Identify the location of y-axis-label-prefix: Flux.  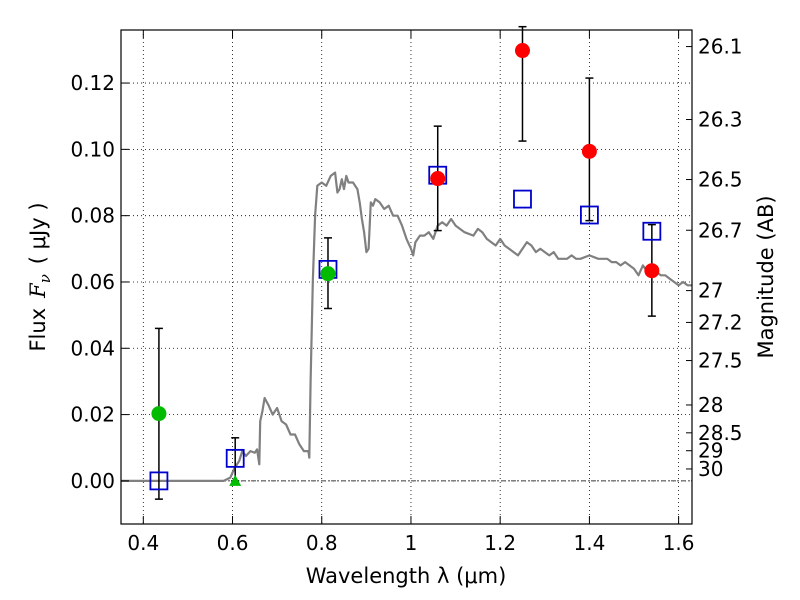
(38, 330).